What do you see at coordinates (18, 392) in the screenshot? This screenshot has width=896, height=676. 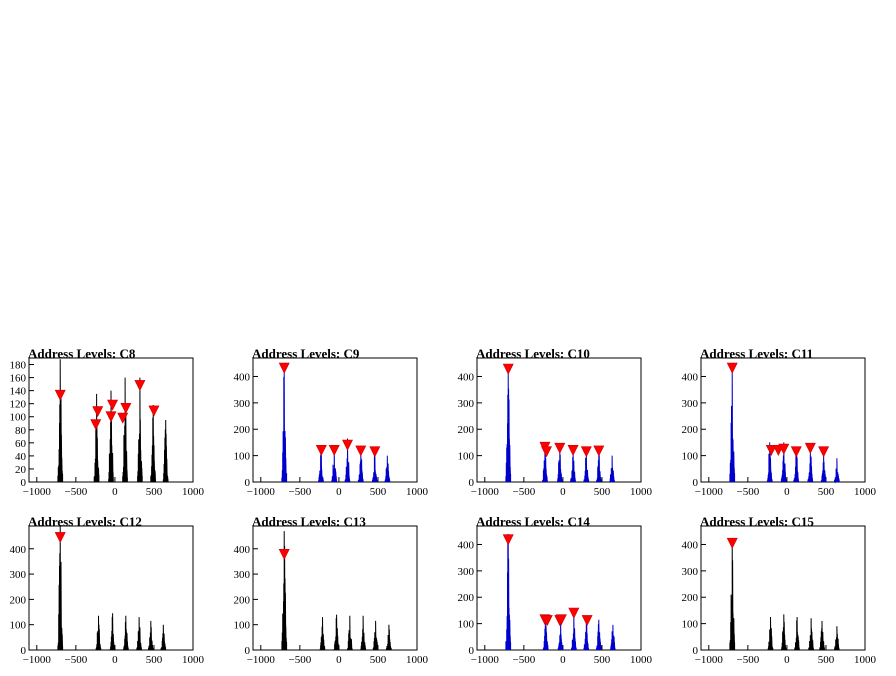 I see `y-tick-label: 140` at bounding box center [18, 392].